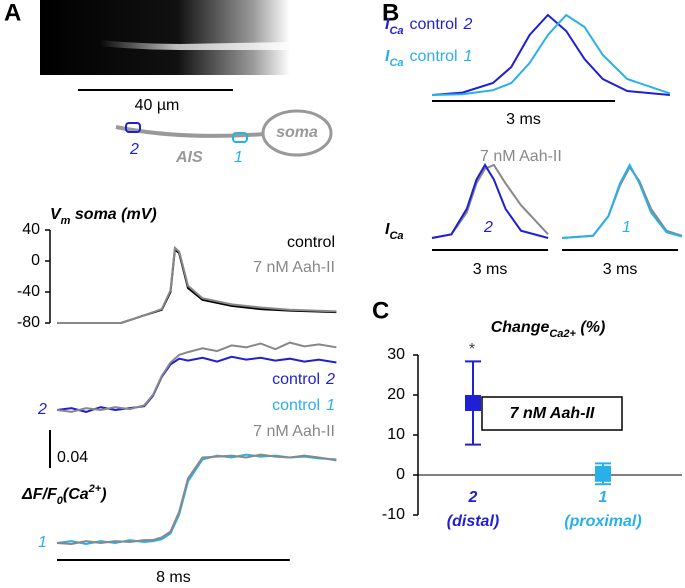 The height and width of the screenshot is (588, 685). I want to click on legend-entry: control 2, so click(303, 379).